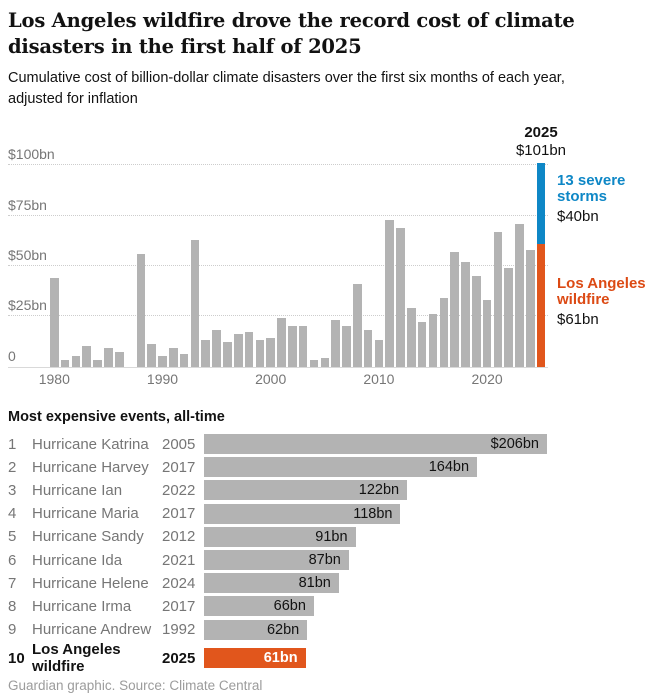 The width and height of the screenshot is (646, 693). I want to click on x-tick-label-1980: 1980, so click(54, 378).